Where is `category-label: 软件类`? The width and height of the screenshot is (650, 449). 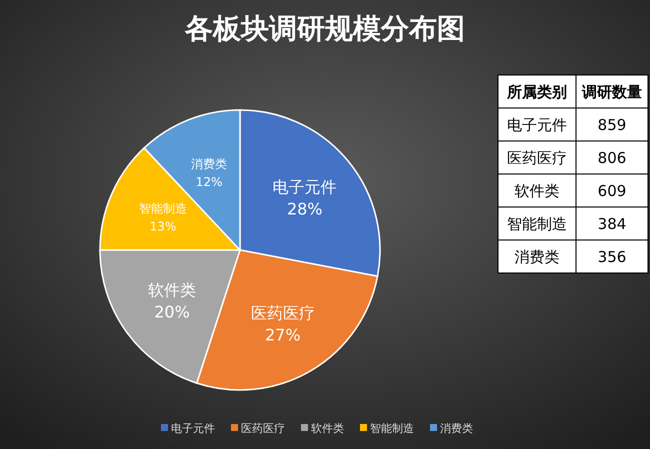
category-label: 软件类 is located at coordinates (537, 191).